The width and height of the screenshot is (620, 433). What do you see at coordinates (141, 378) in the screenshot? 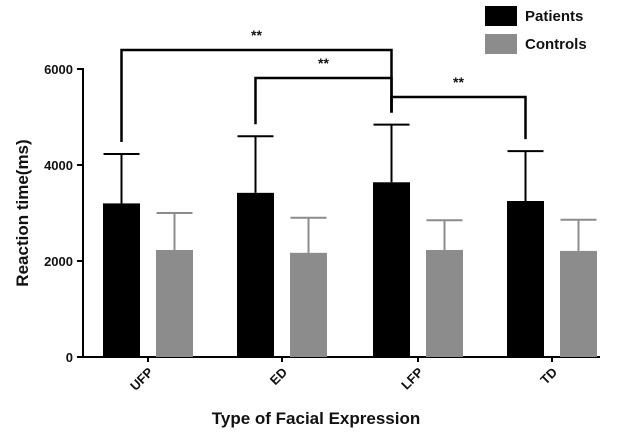
I see `x-tick-label: UFP` at bounding box center [141, 378].